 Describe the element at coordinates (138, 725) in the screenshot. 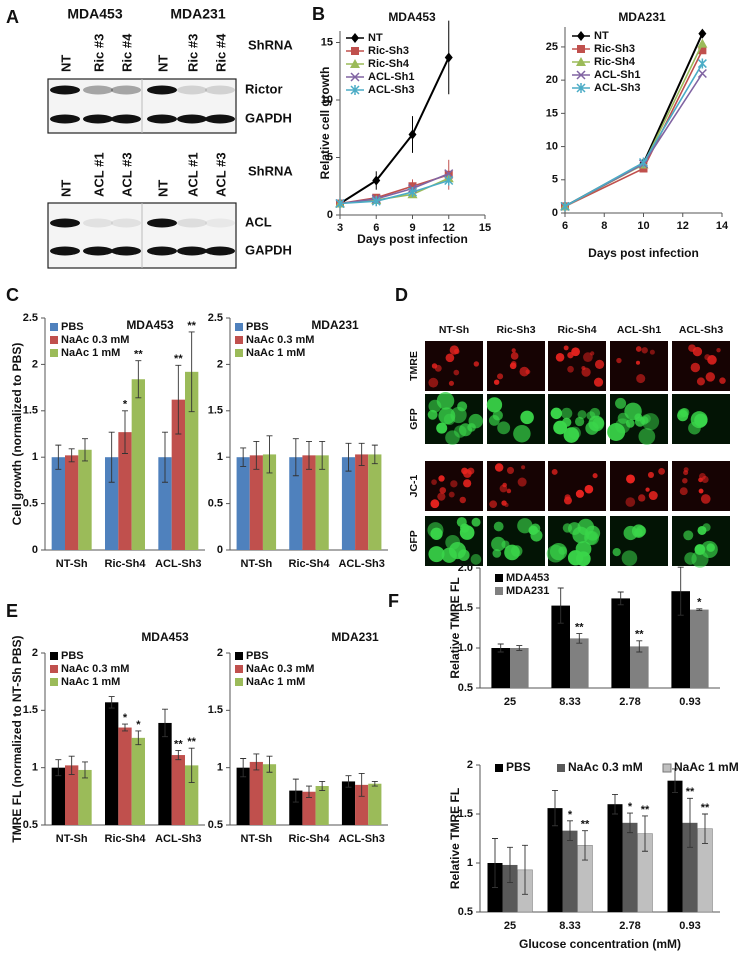

I see `significance: *` at that location.